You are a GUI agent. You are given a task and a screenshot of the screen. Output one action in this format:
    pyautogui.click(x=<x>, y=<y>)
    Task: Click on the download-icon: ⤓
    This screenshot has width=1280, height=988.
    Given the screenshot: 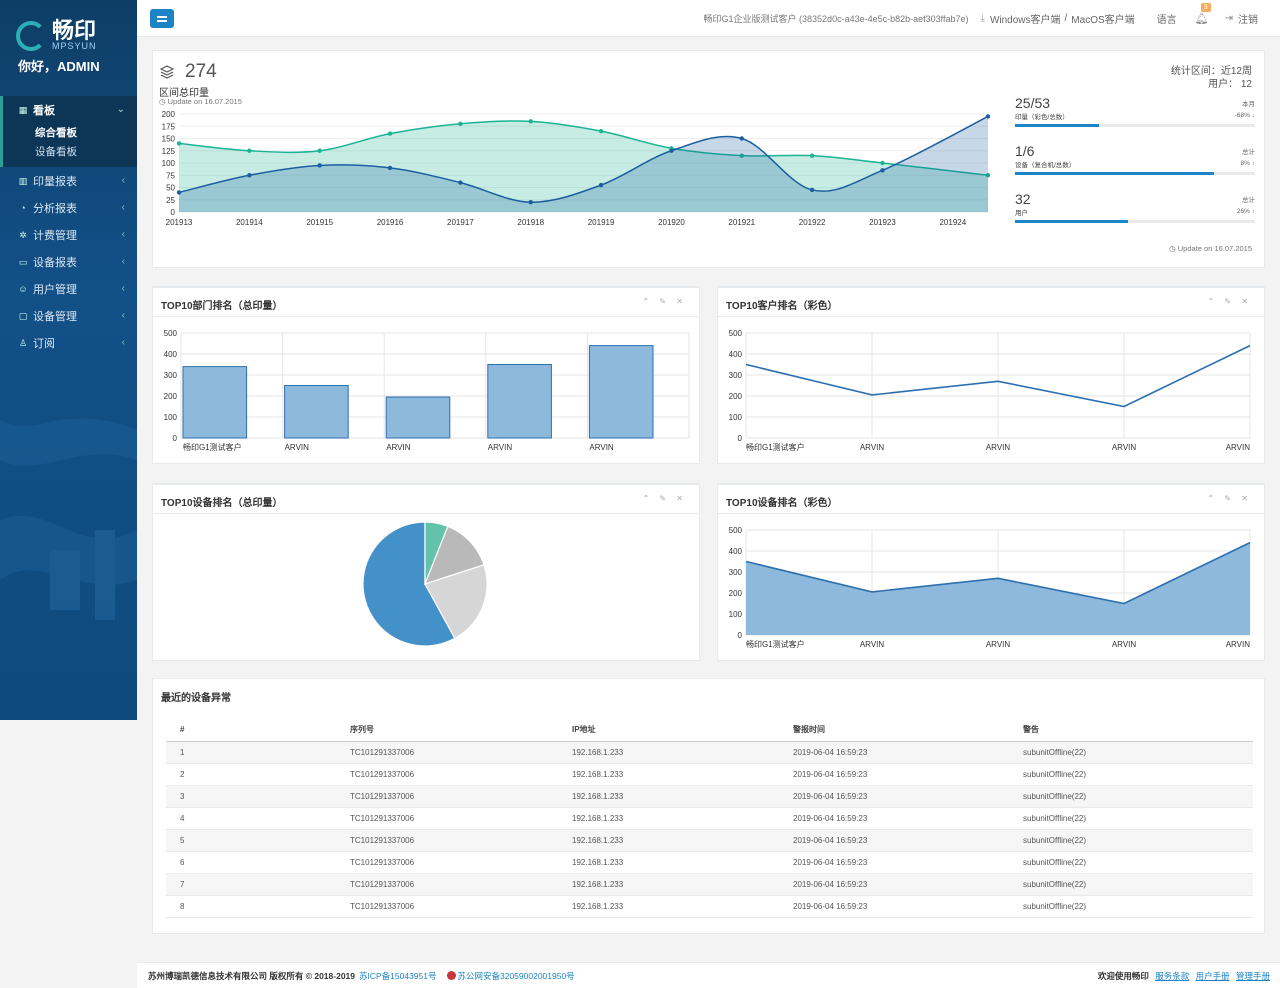 What is the action you would take?
    pyautogui.click(x=982, y=18)
    